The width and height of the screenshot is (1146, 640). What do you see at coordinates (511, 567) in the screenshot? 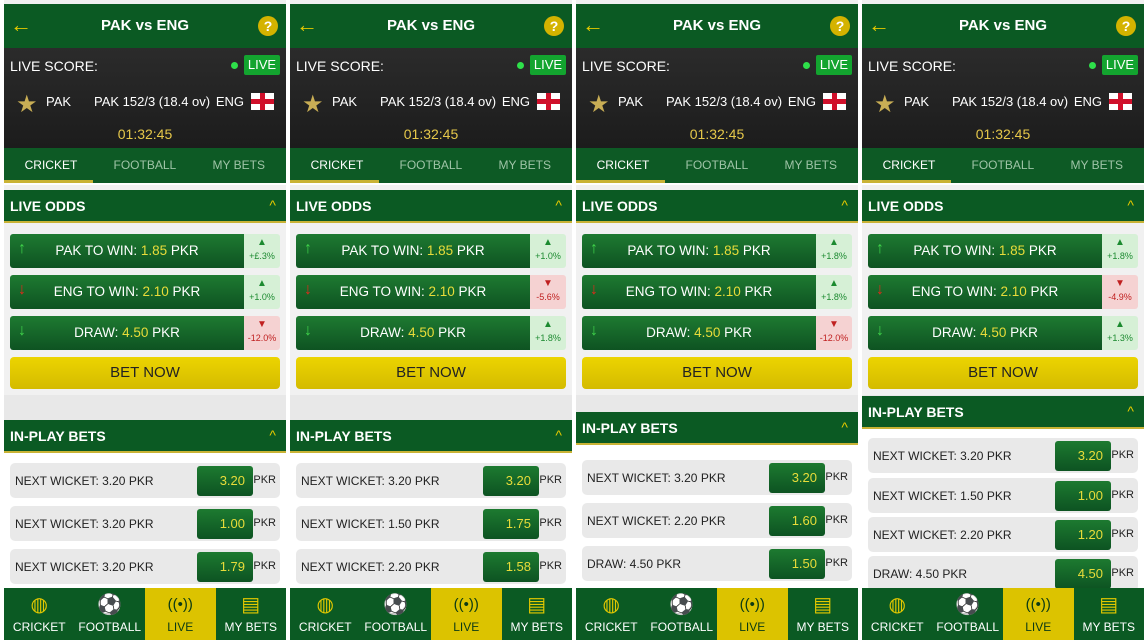
I see `bet-odds-button: 1.58` at bounding box center [511, 567].